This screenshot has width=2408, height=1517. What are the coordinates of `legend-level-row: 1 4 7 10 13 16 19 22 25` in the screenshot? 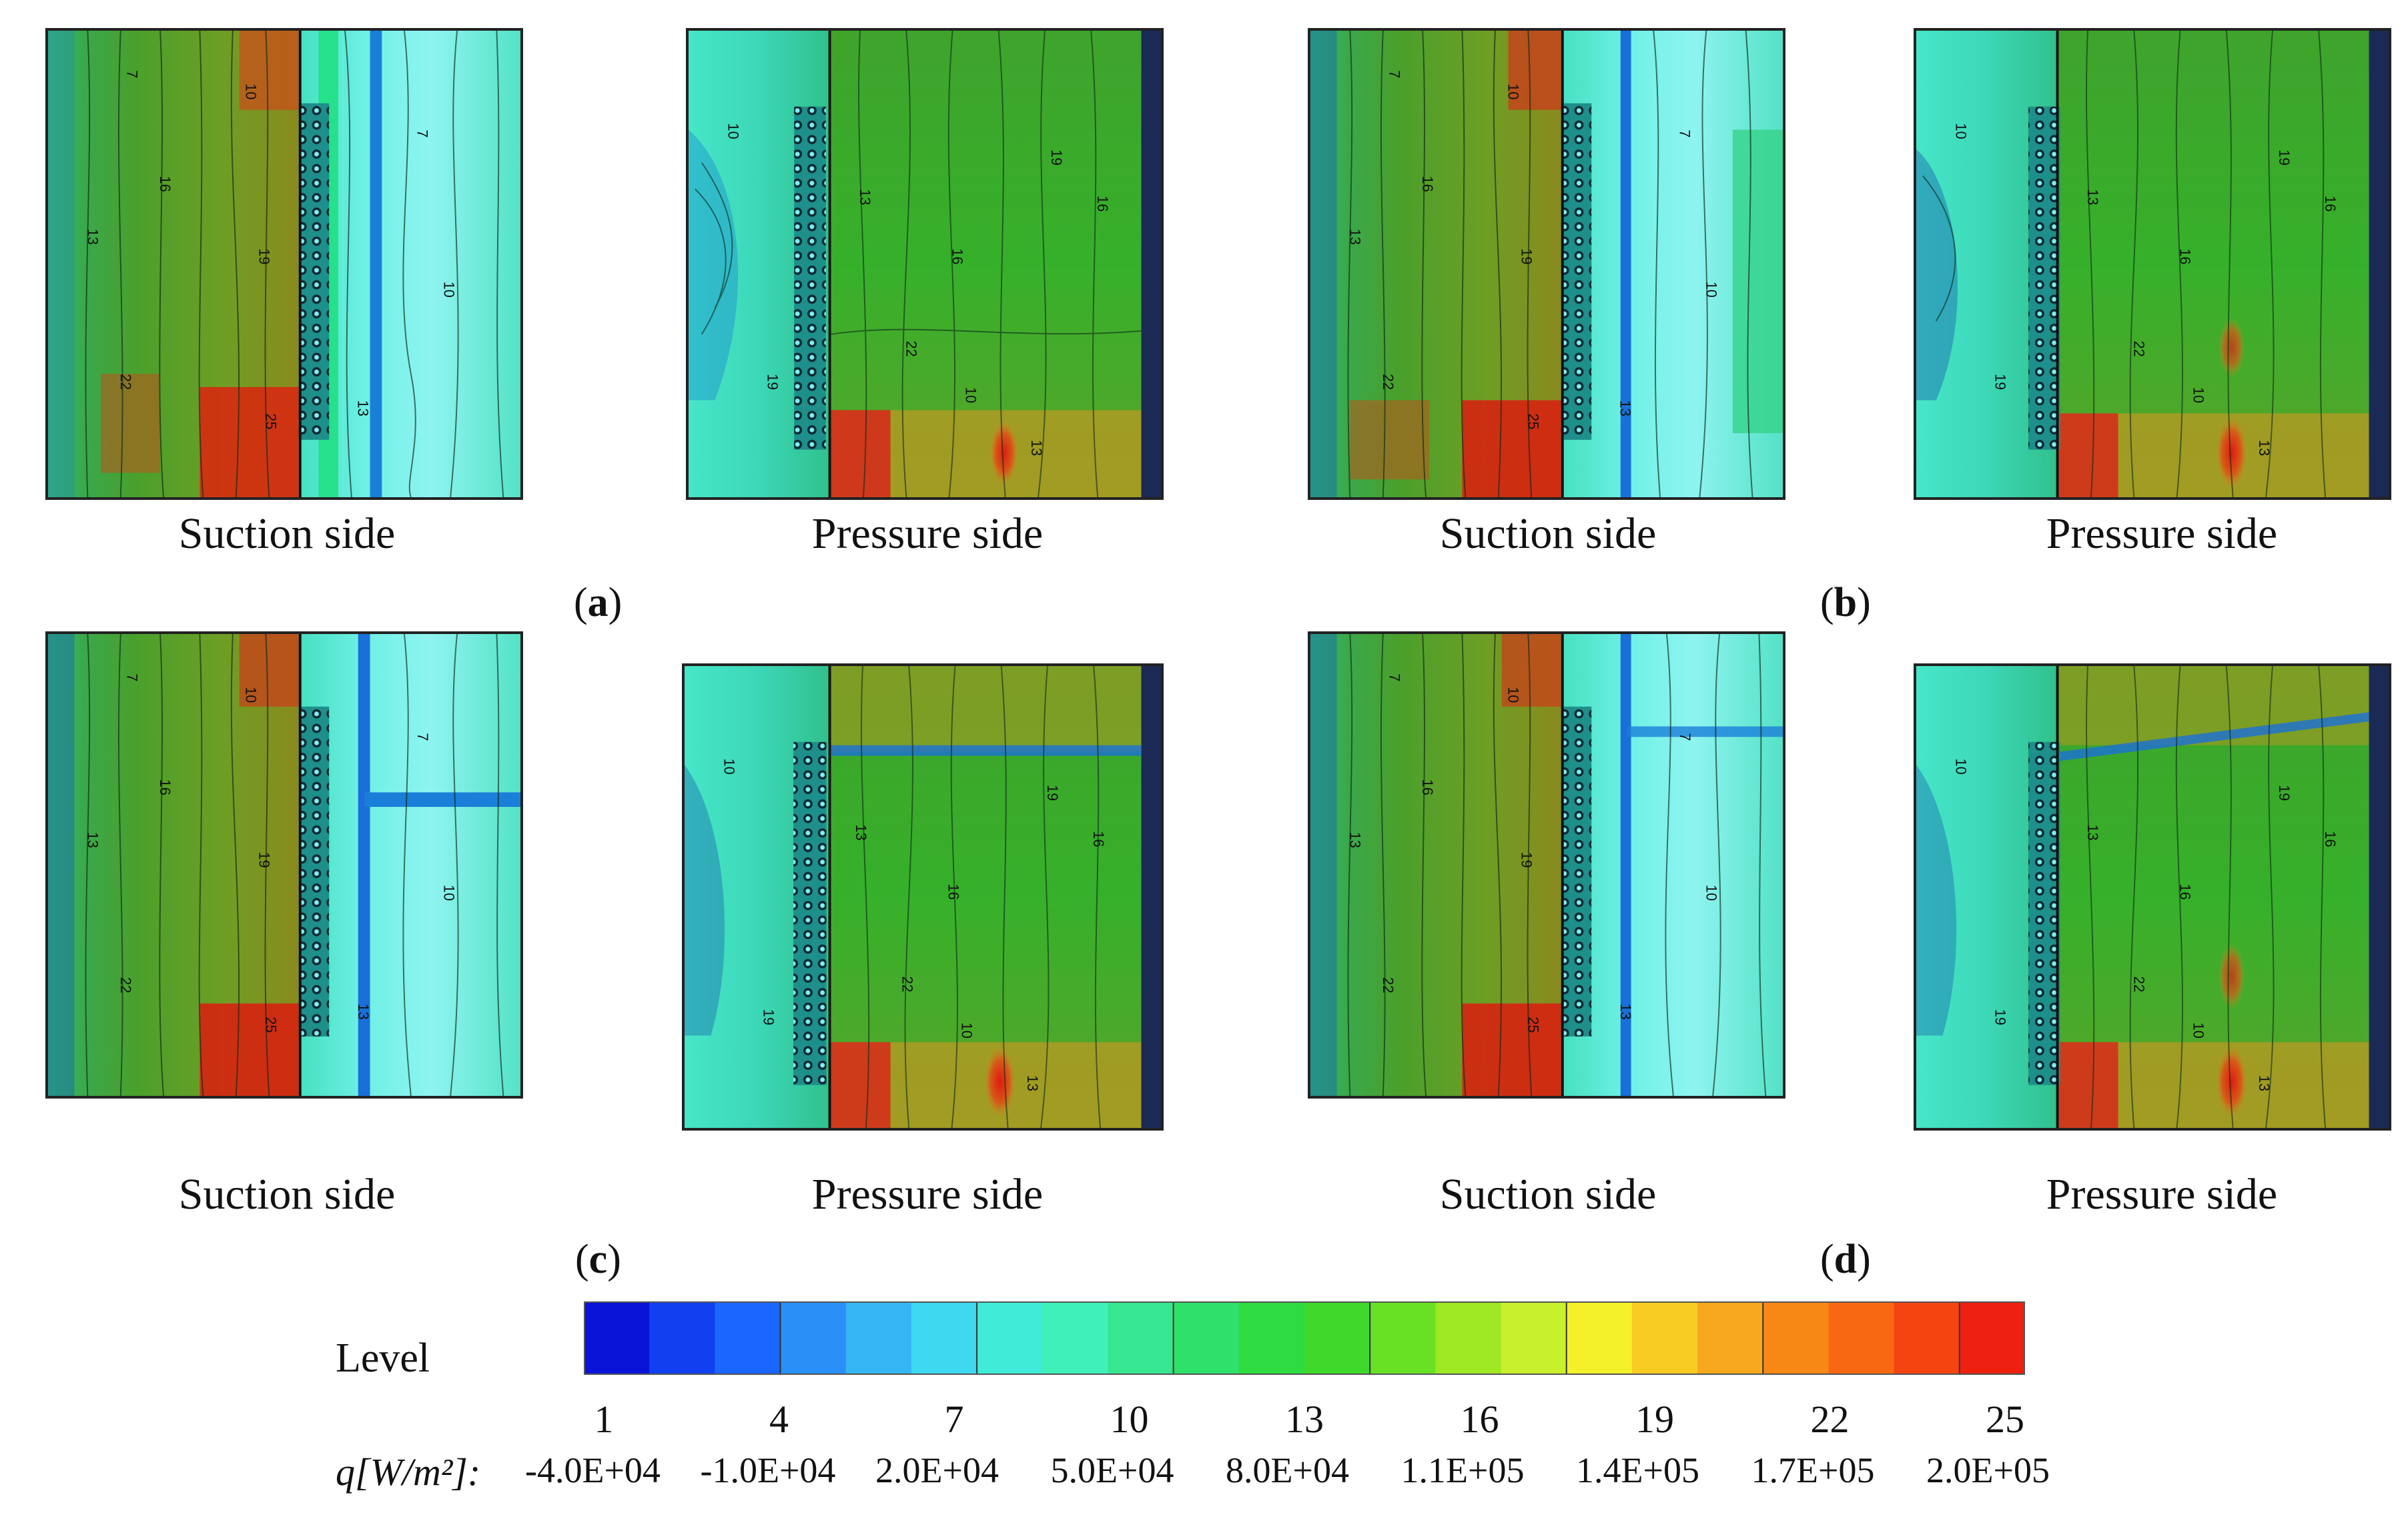 It's located at (1204, 1420).